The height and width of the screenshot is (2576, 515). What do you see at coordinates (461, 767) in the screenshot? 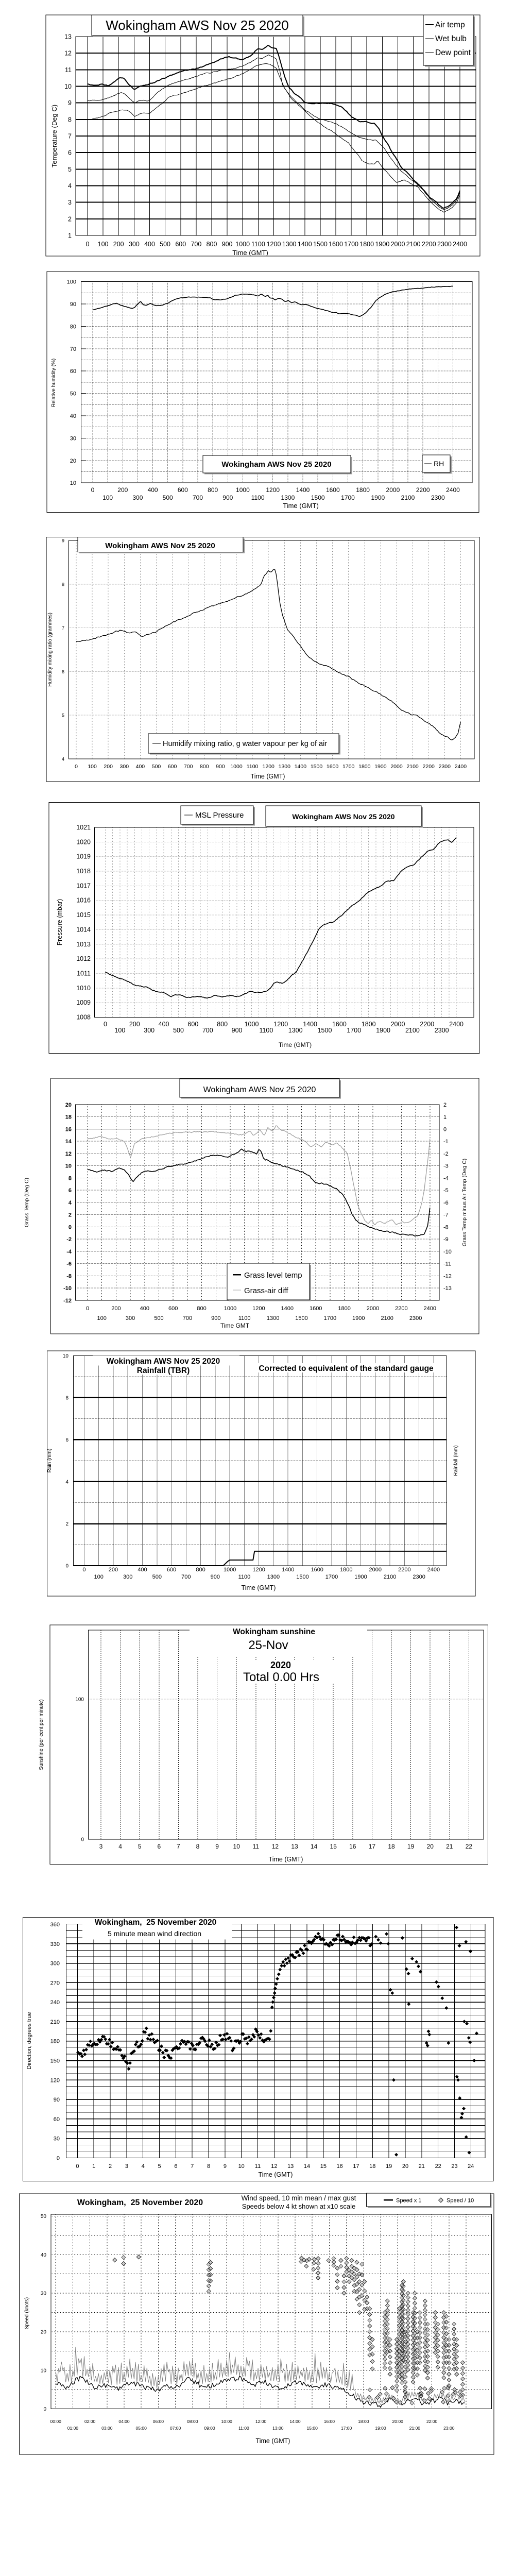
I see `svg-text: 2400` at bounding box center [461, 767].